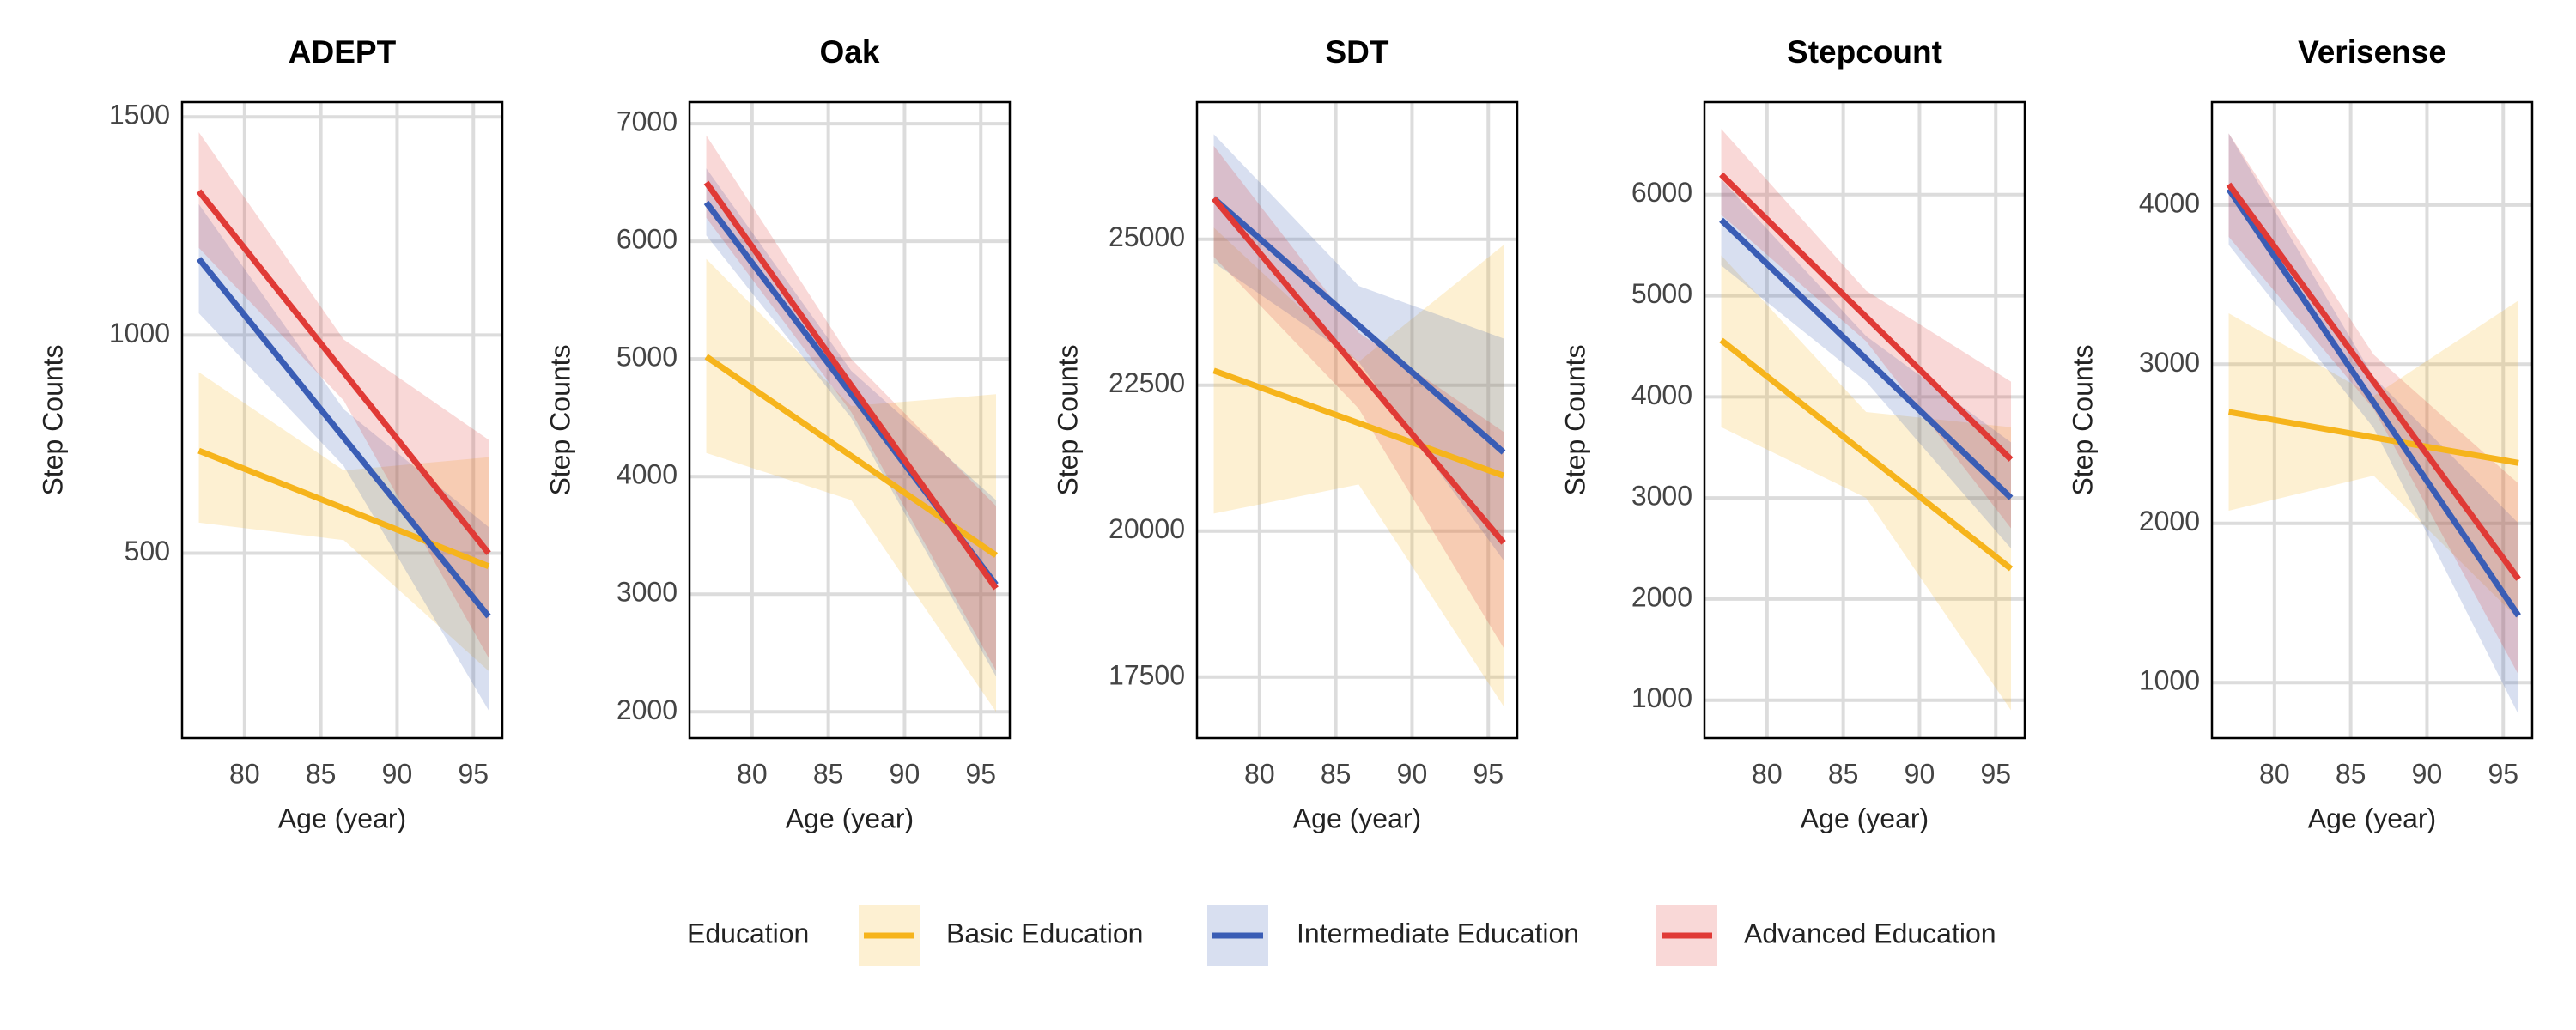 This screenshot has height=1030, width=2576. I want to click on y-tick-label: 1500, so click(139, 115).